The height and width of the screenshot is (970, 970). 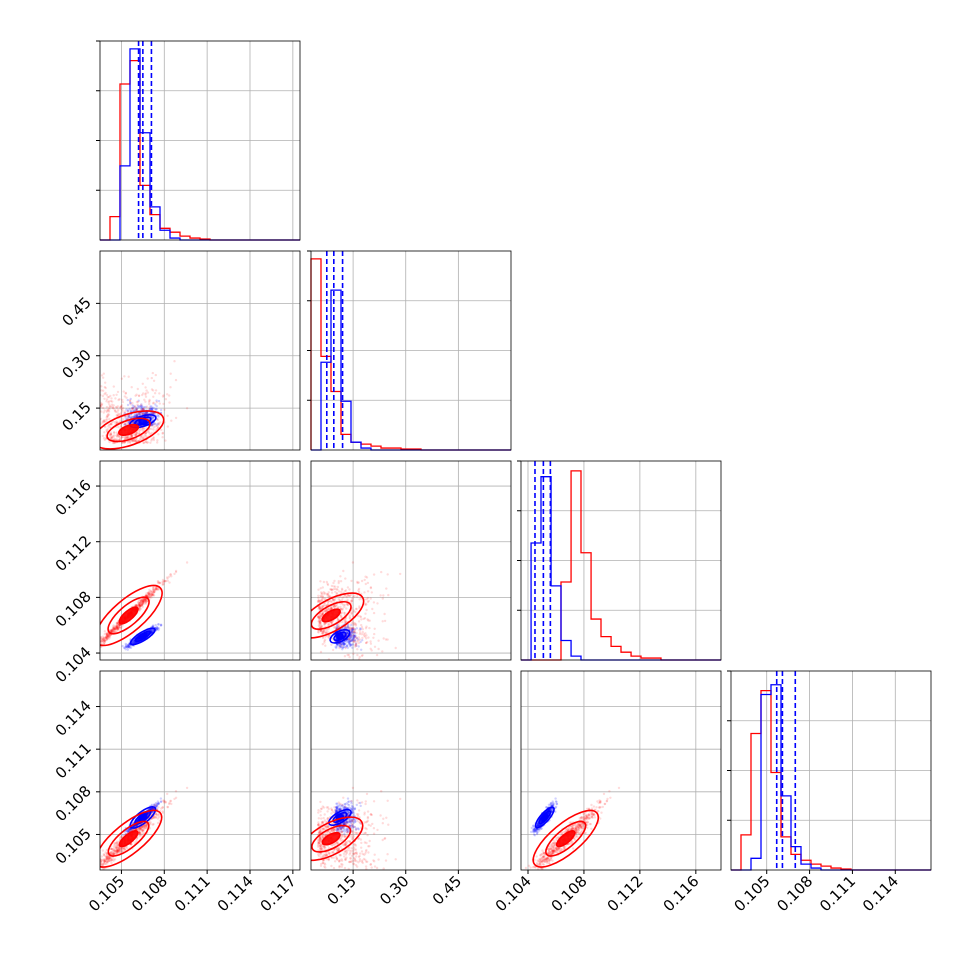 I want to click on scatter-points, so click(x=144, y=606).